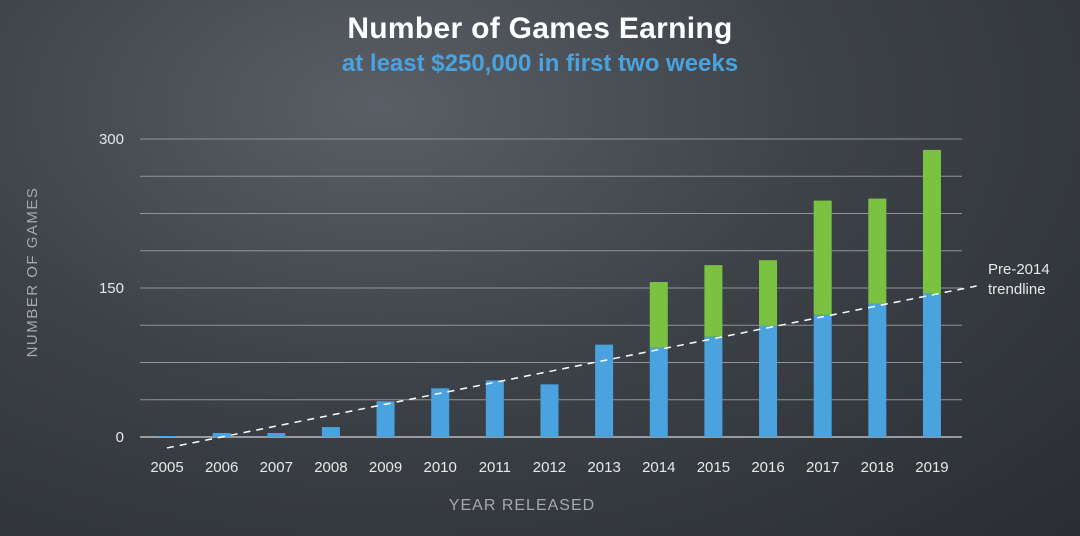  Describe the element at coordinates (120, 437) in the screenshot. I see `y-tick-label: 0` at that location.